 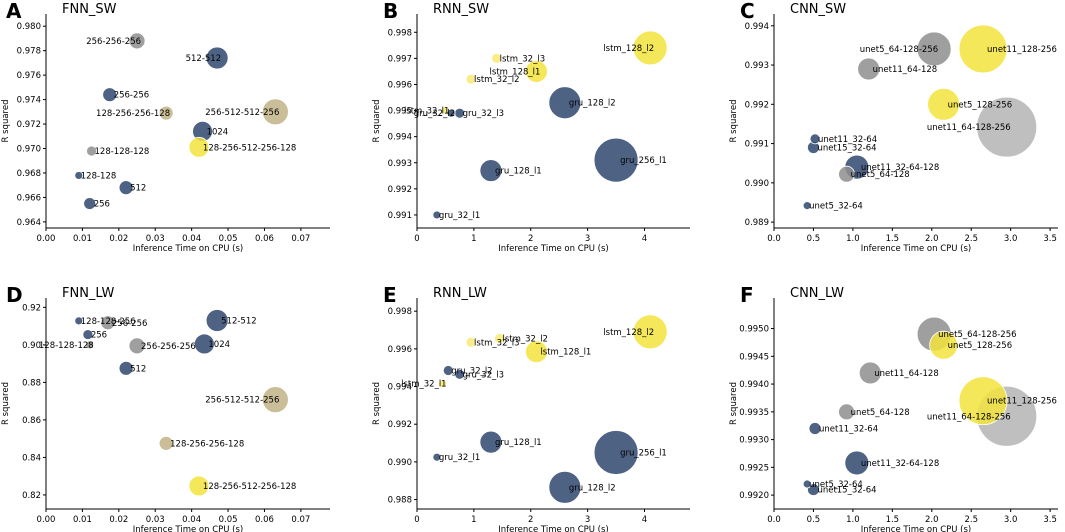 I want to click on chart-title: RNN_LW, so click(x=460, y=293).